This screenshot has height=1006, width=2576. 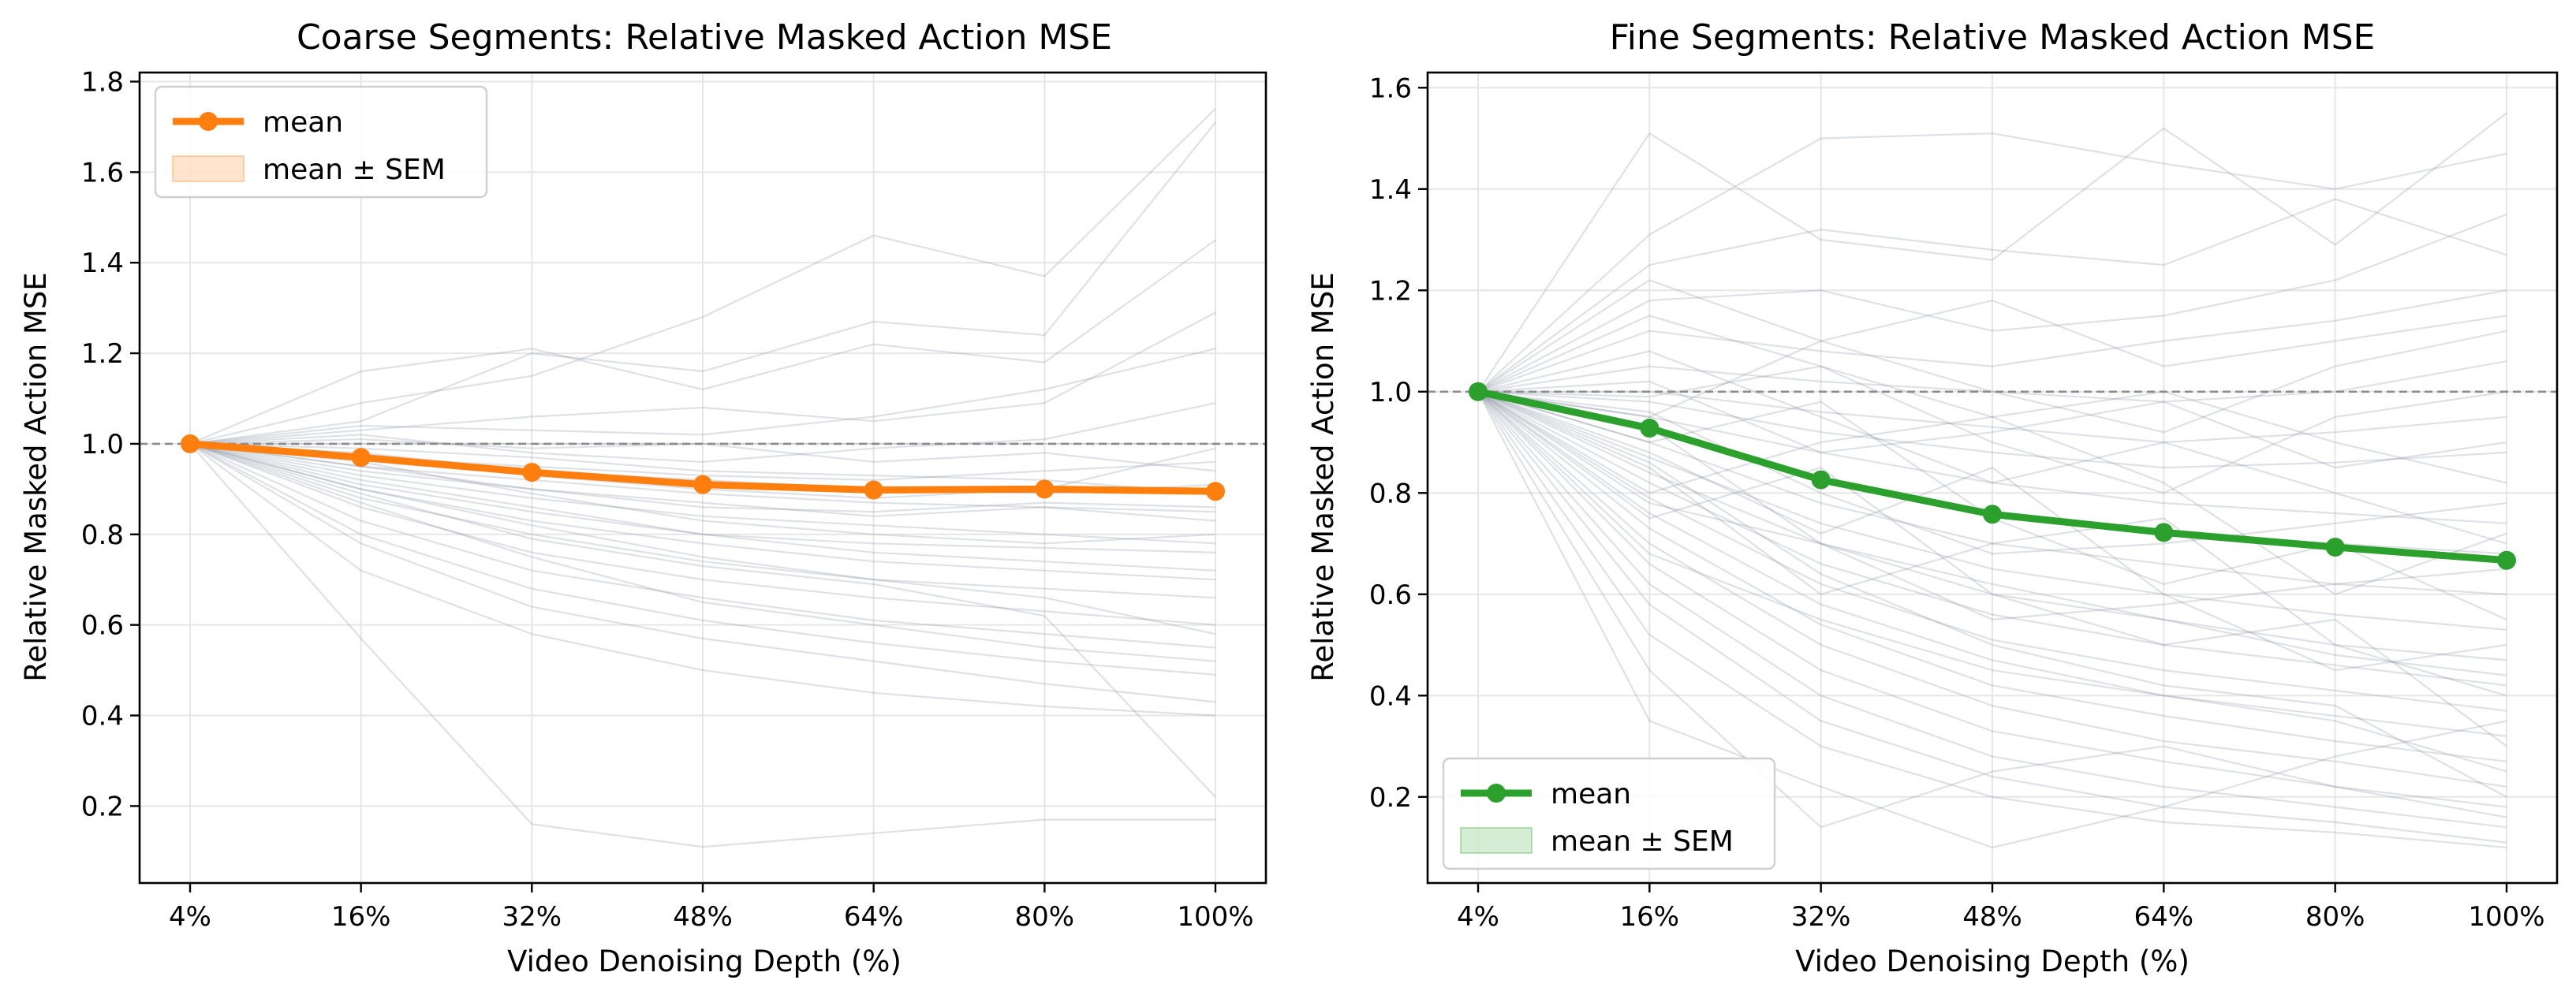 I want to click on y-tick-label: 1.8, so click(x=102, y=82).